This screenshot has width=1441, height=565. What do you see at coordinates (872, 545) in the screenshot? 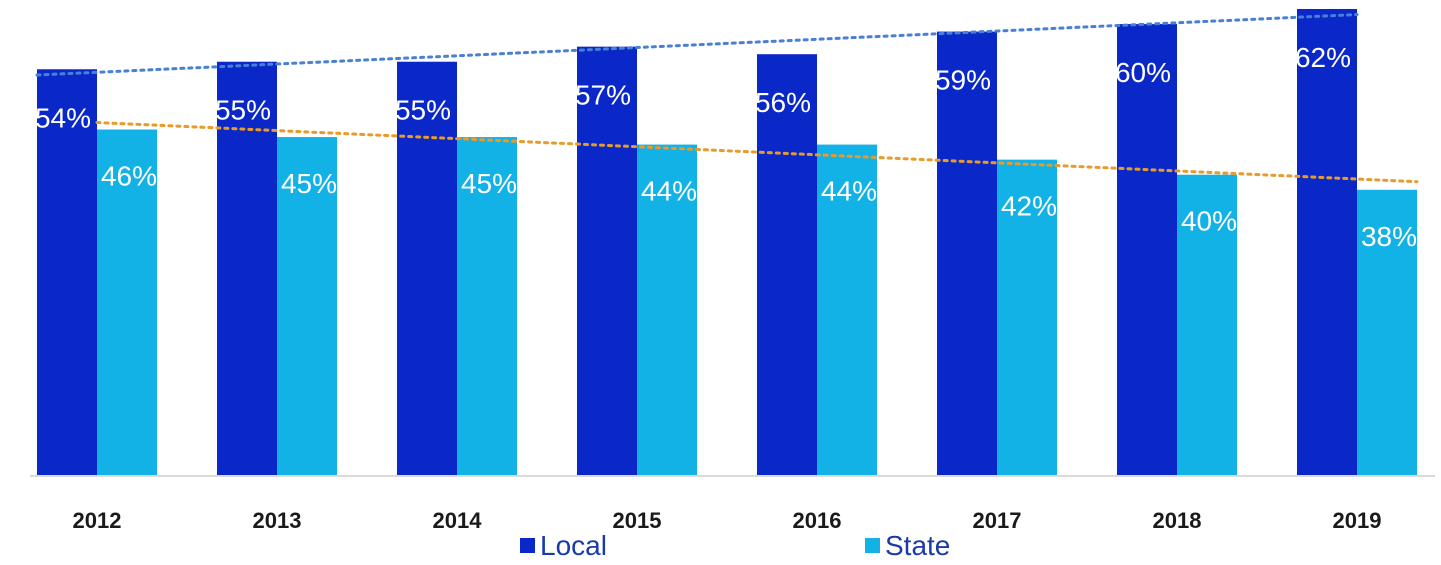
I see `legend-swatch-state` at bounding box center [872, 545].